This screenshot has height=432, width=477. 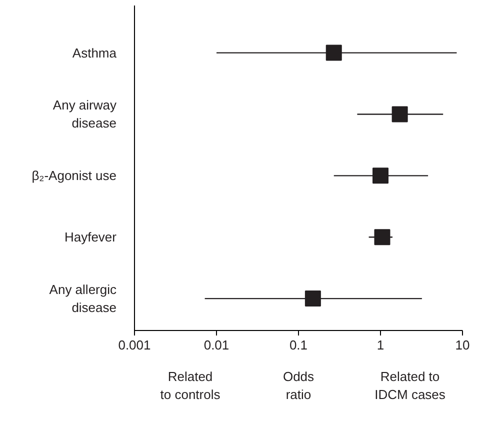 I want to click on x-axis-title: Odds ratio, so click(x=298, y=385).